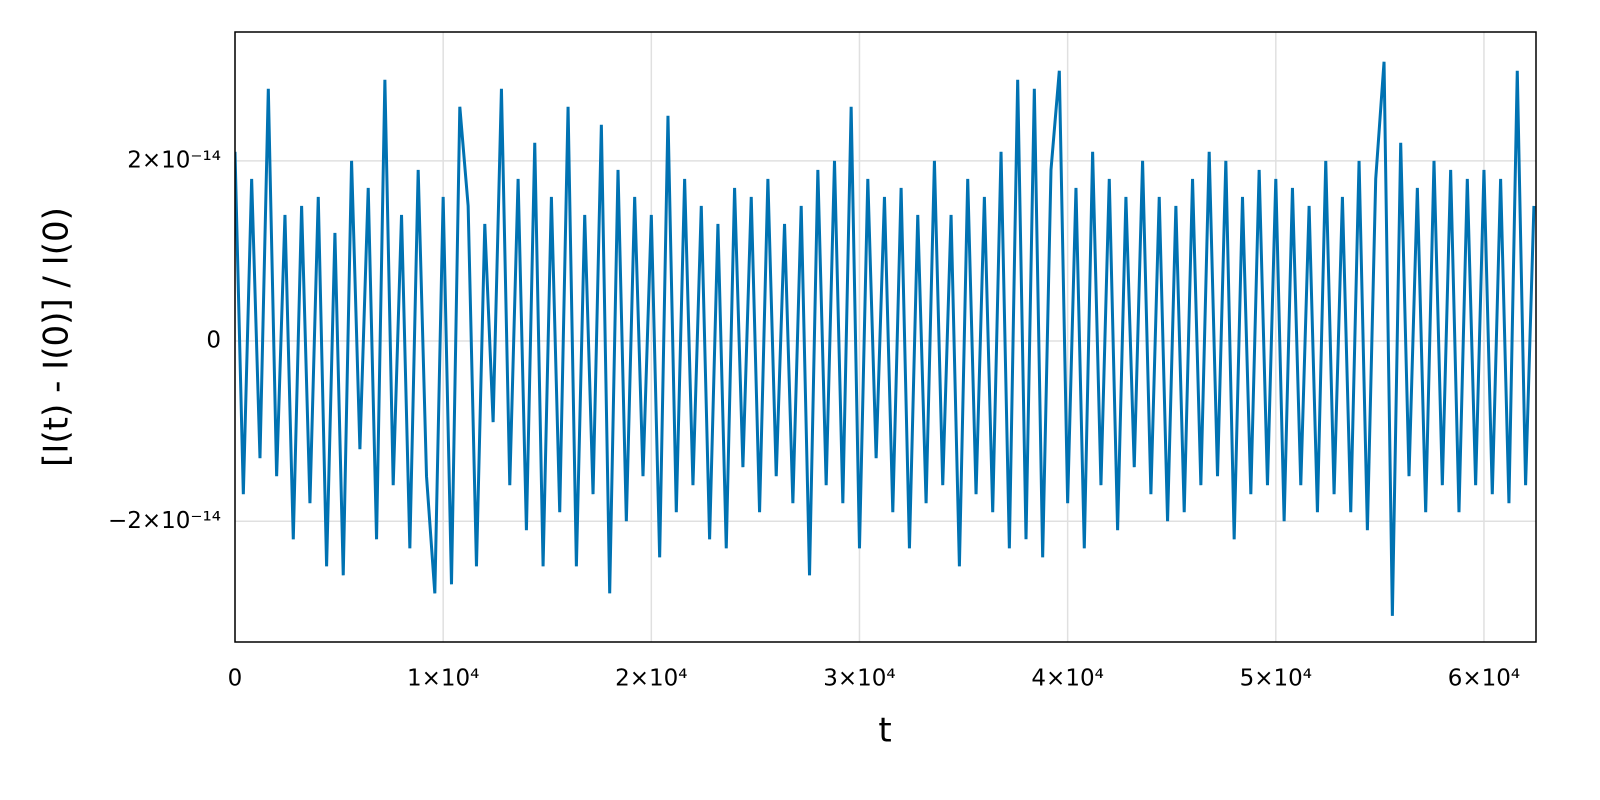 The width and height of the screenshot is (1600, 800). Describe the element at coordinates (443, 679) in the screenshot. I see `x-tick-label: 1×10⁴` at that location.